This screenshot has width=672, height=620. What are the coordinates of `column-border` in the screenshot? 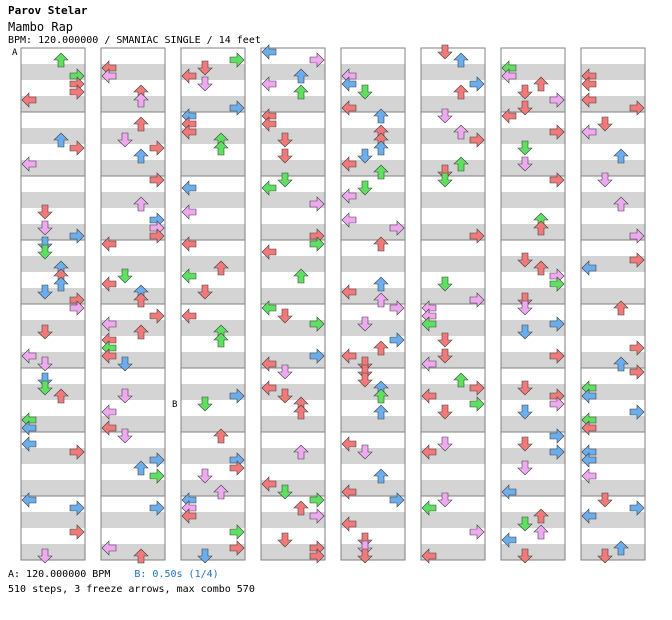 It's located at (613, 304).